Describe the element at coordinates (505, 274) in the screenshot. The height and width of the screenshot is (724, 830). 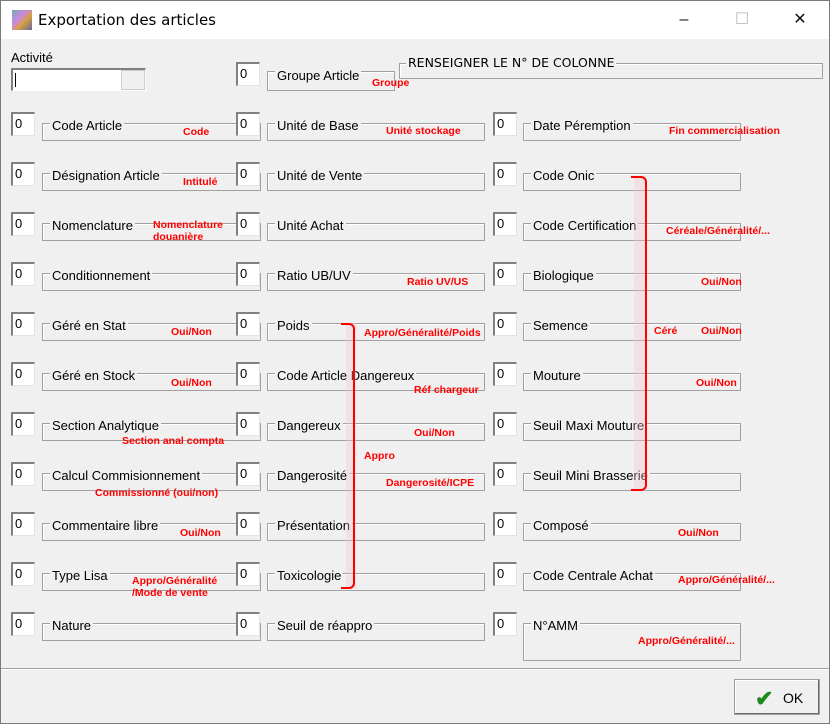
I see `biologique-column-input: 0` at that location.